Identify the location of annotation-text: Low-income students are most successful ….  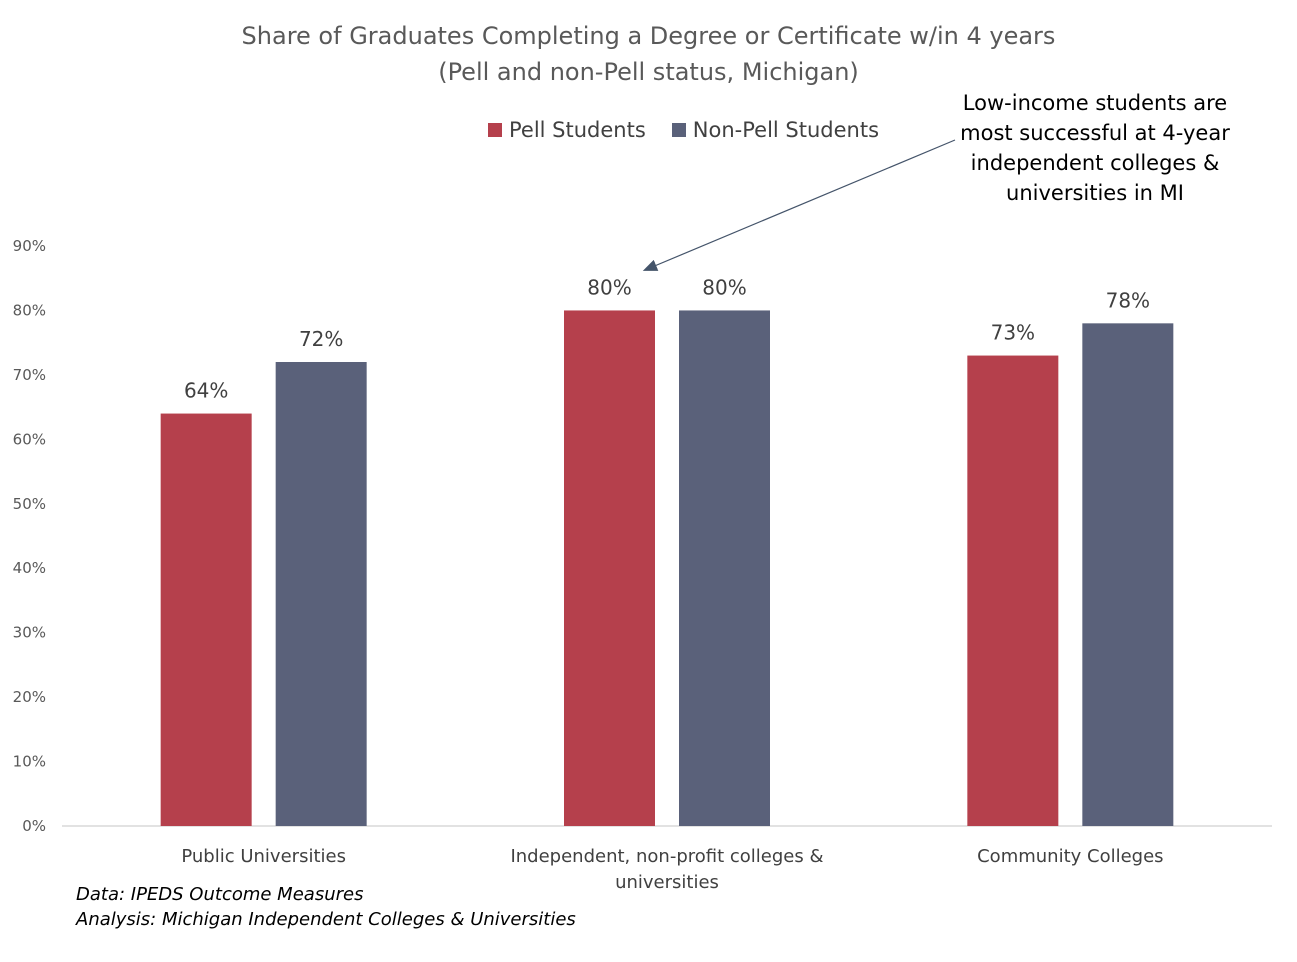
(1095, 148).